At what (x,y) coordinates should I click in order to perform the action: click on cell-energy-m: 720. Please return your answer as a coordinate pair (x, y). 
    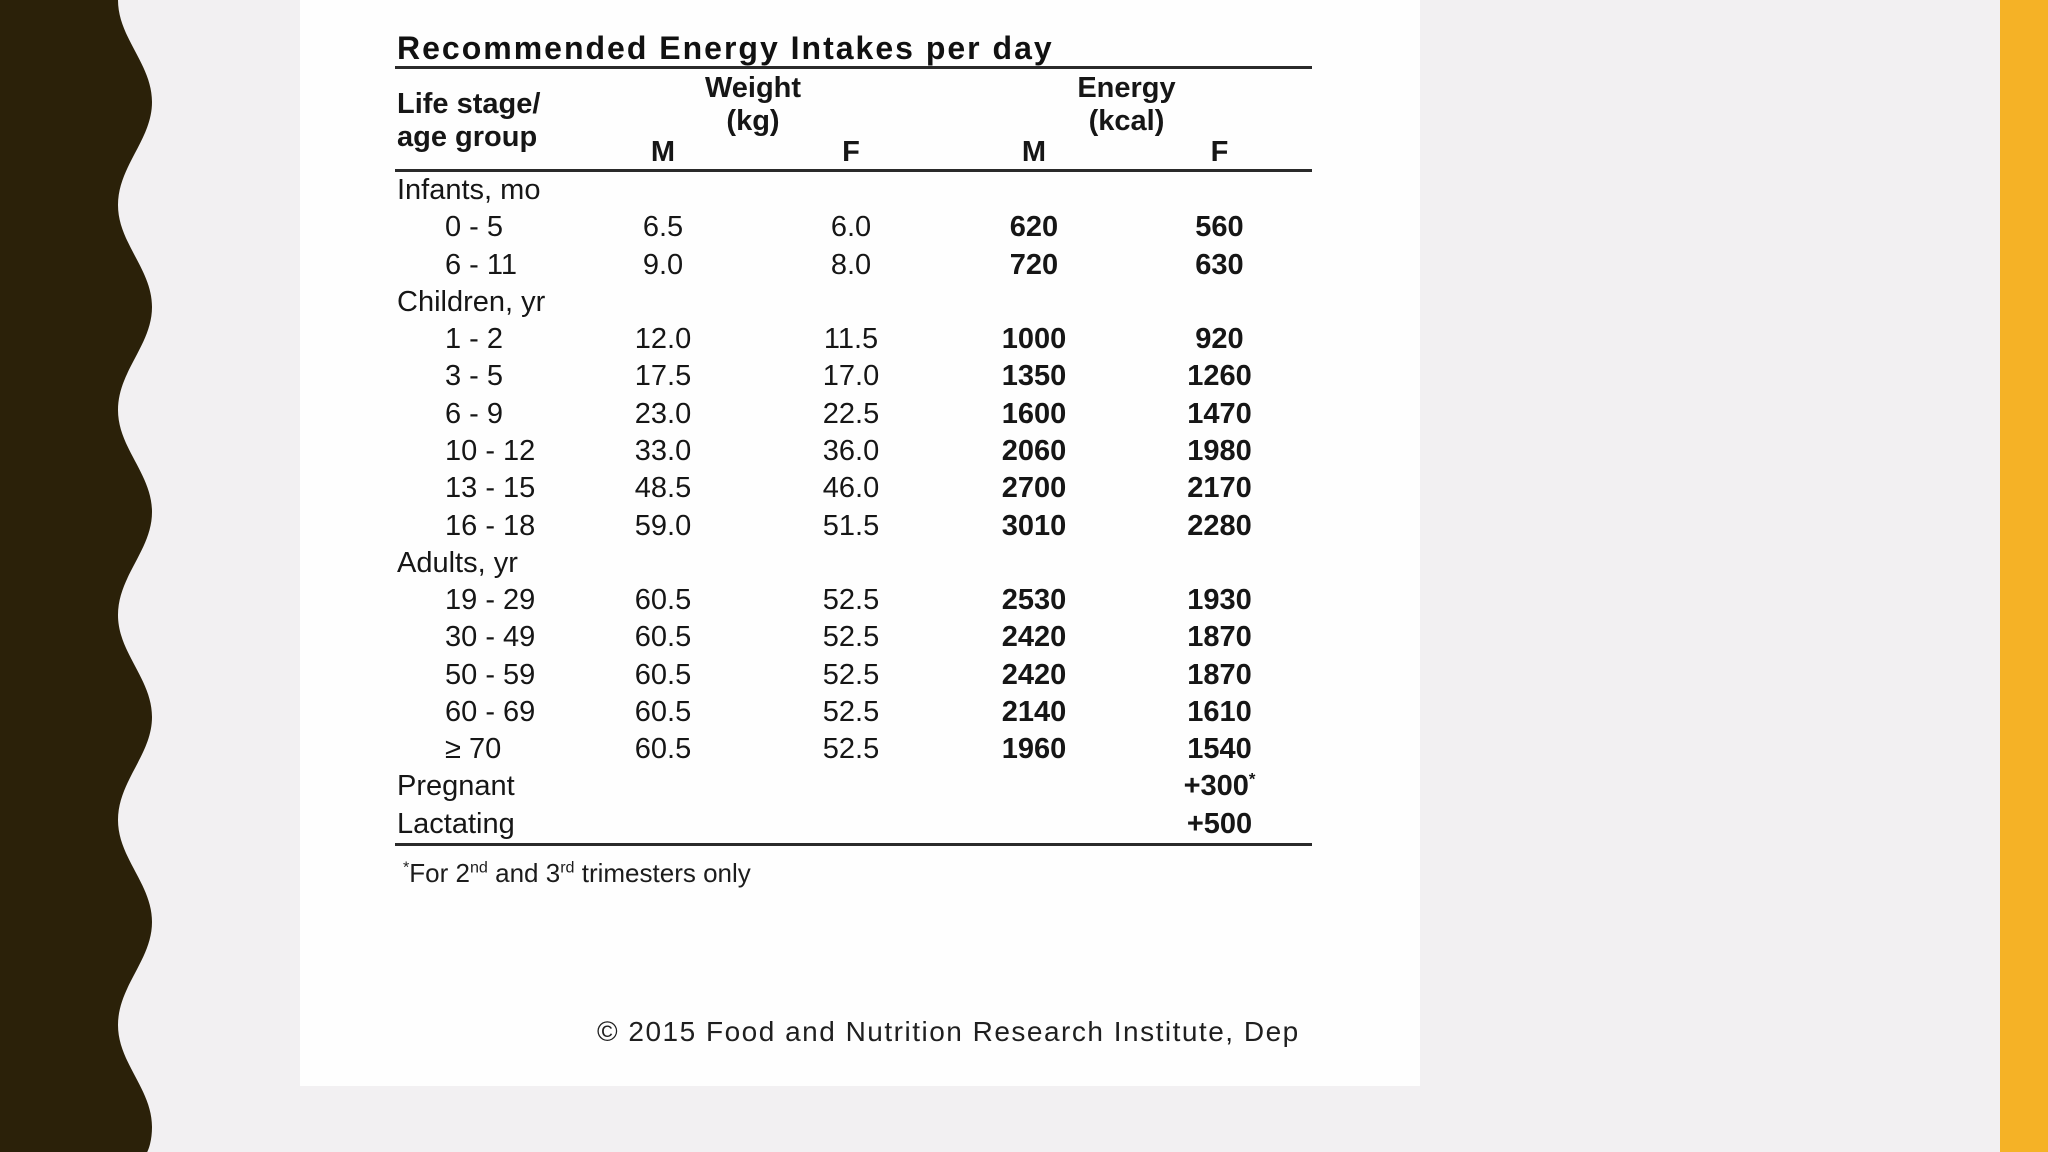
    Looking at the image, I should click on (1034, 264).